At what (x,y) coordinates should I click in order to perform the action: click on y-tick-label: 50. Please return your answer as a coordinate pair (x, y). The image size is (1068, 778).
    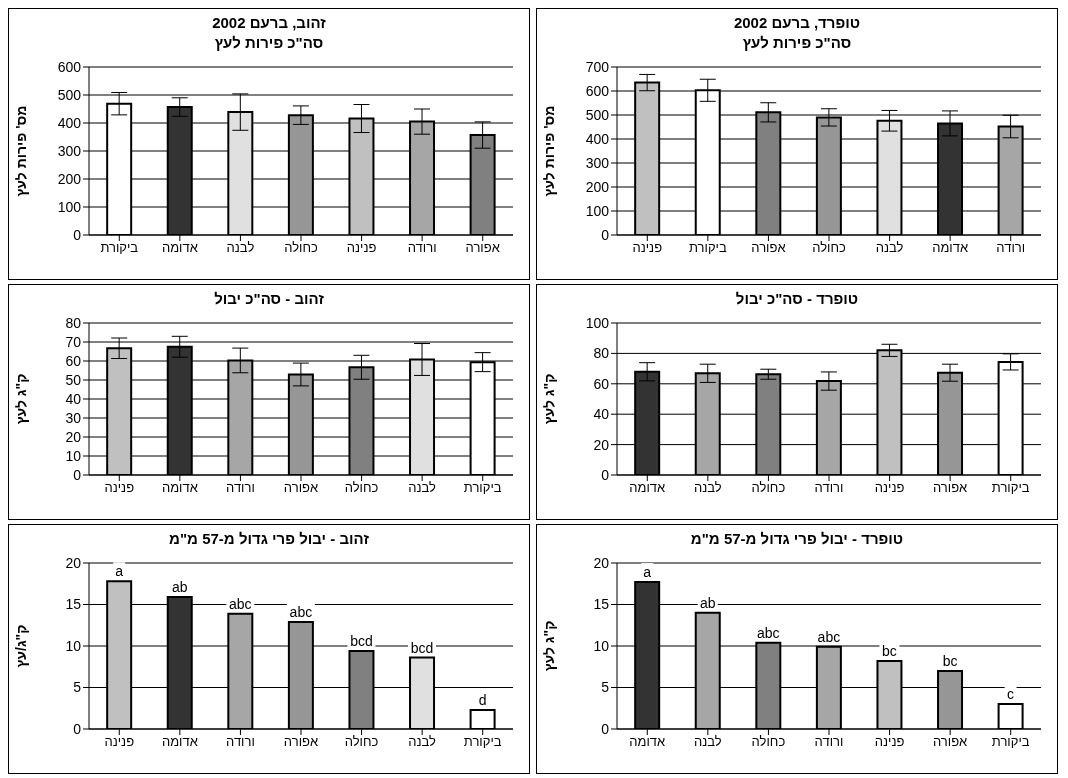
    Looking at the image, I should click on (73, 379).